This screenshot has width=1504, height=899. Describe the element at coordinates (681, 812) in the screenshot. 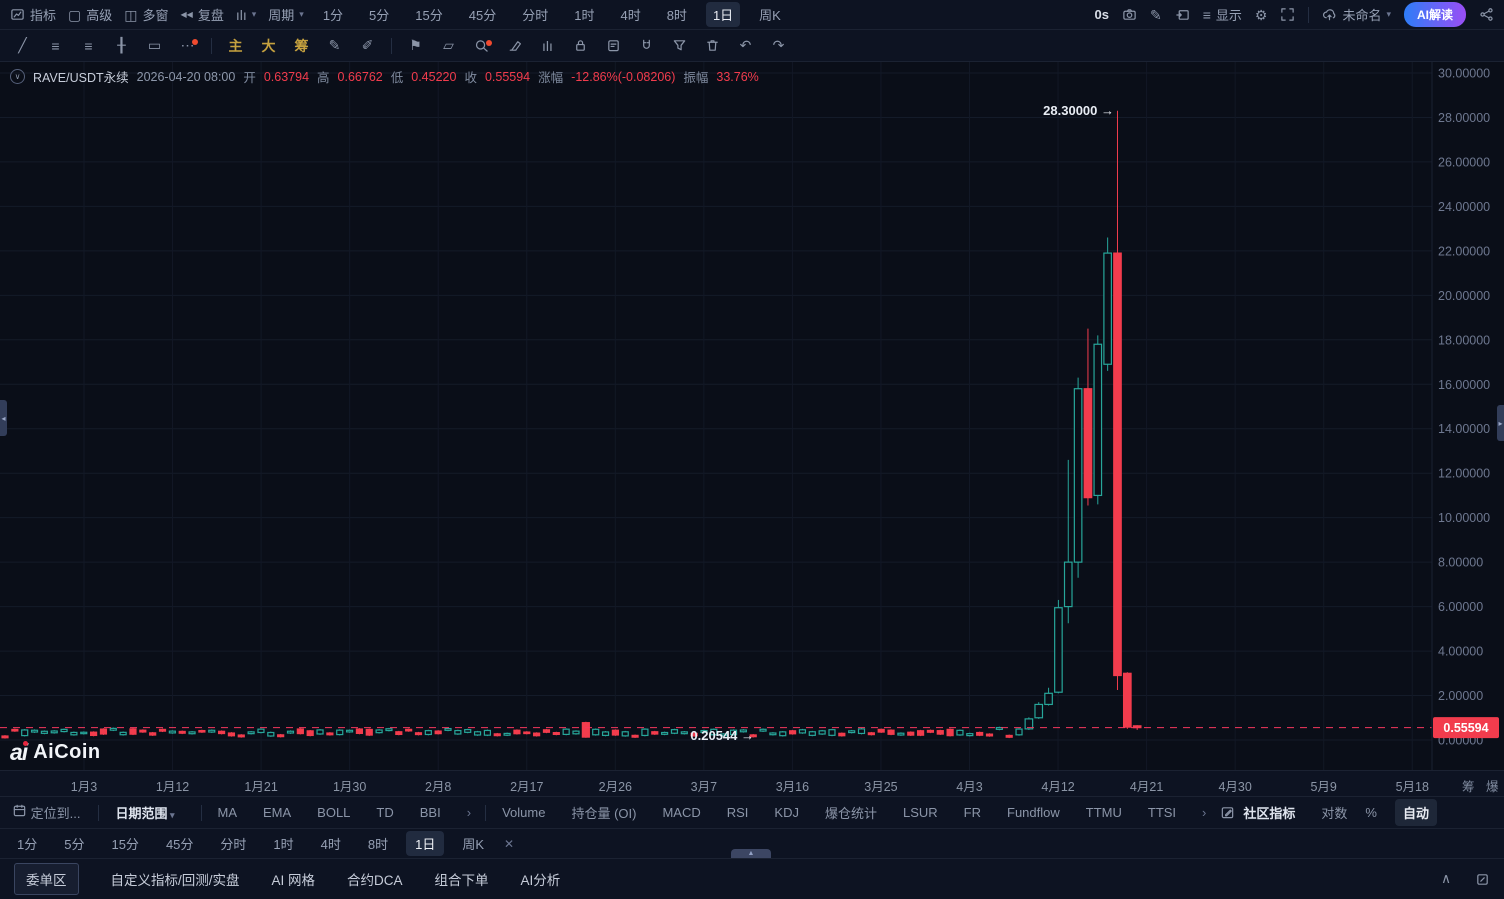

I see `sub-indicator-2: MACD` at that location.